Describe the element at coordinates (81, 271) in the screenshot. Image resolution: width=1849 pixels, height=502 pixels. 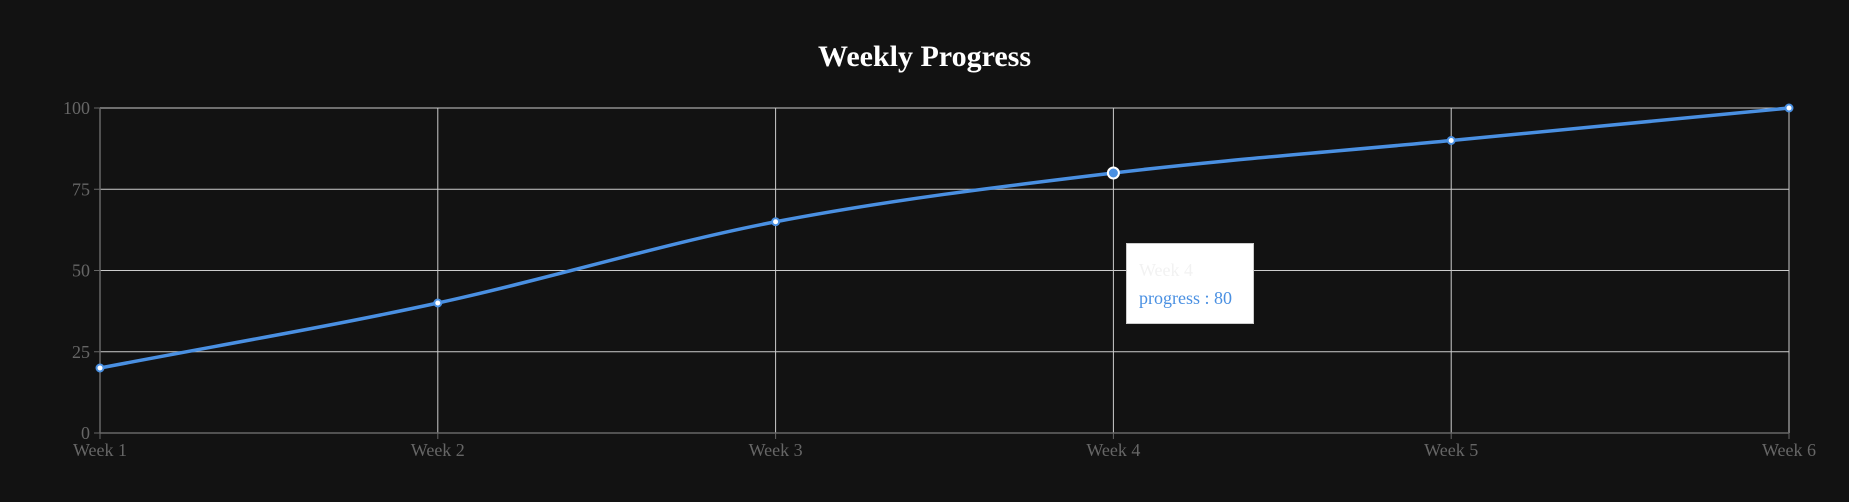
I see `y-tick-label: 50` at that location.